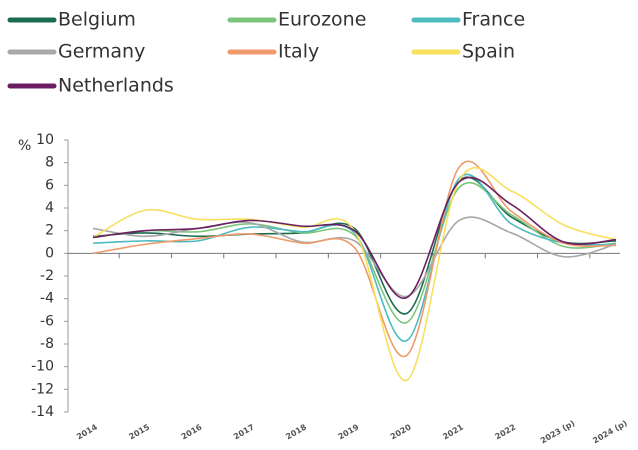 The height and width of the screenshot is (450, 638). I want to click on legend-label: Italy, so click(298, 52).